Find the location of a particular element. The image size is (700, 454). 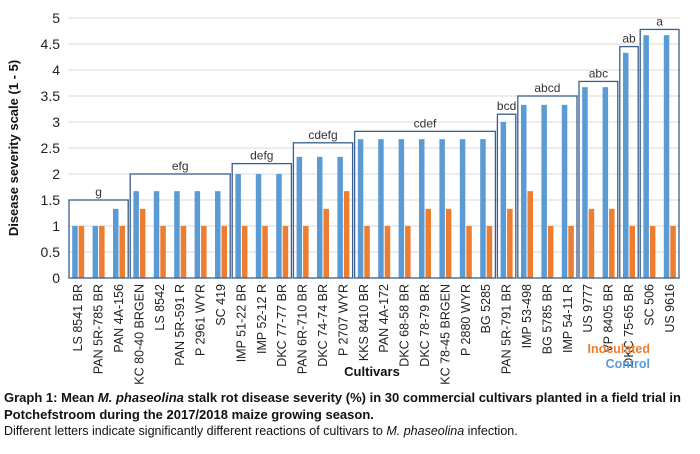

x-tick-label: KKS 8410 BR is located at coordinates (364, 322).